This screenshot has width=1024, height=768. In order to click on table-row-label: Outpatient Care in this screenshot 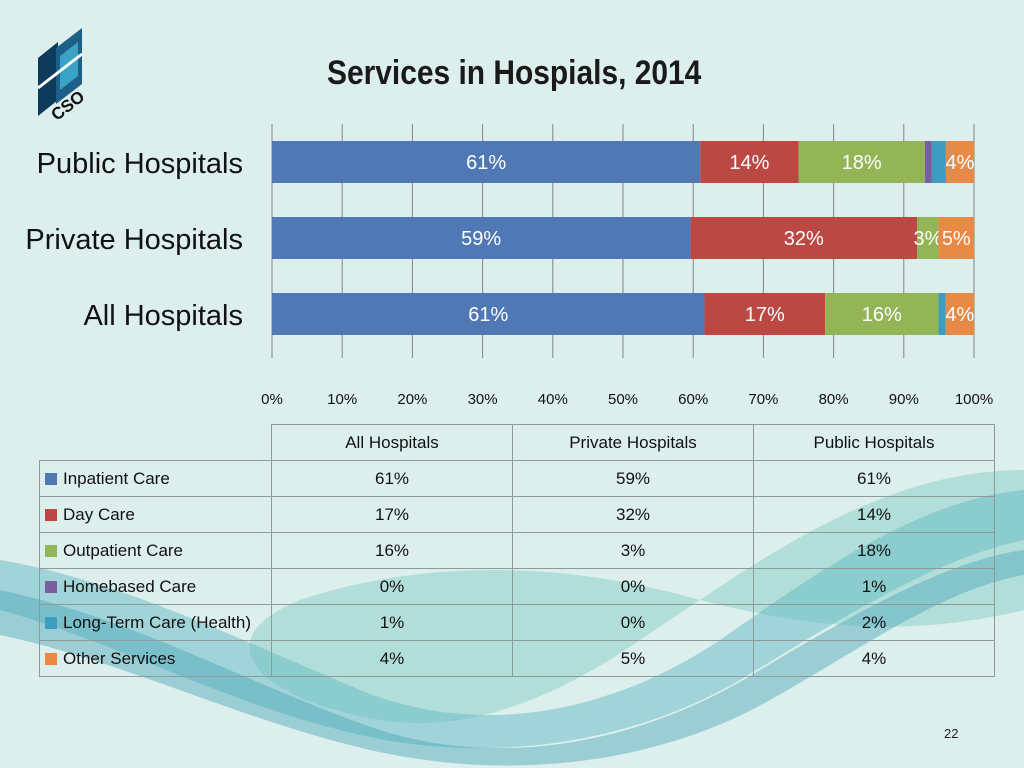, I will do `click(155, 550)`.